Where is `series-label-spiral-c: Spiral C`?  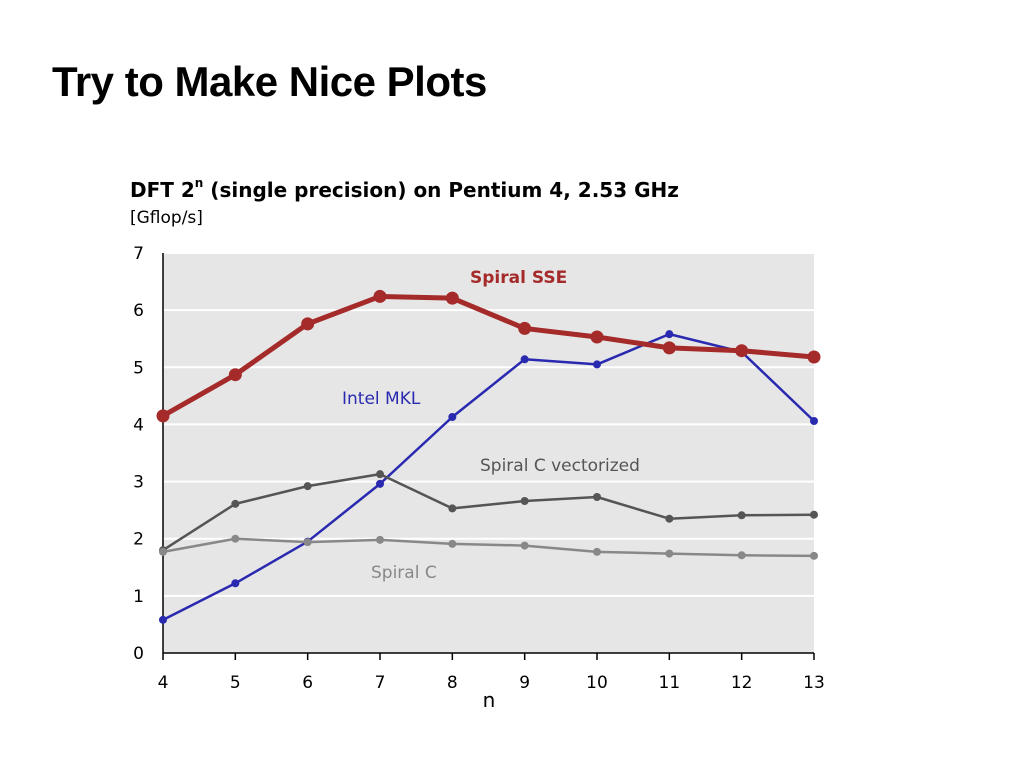
series-label-spiral-c: Spiral C is located at coordinates (404, 573).